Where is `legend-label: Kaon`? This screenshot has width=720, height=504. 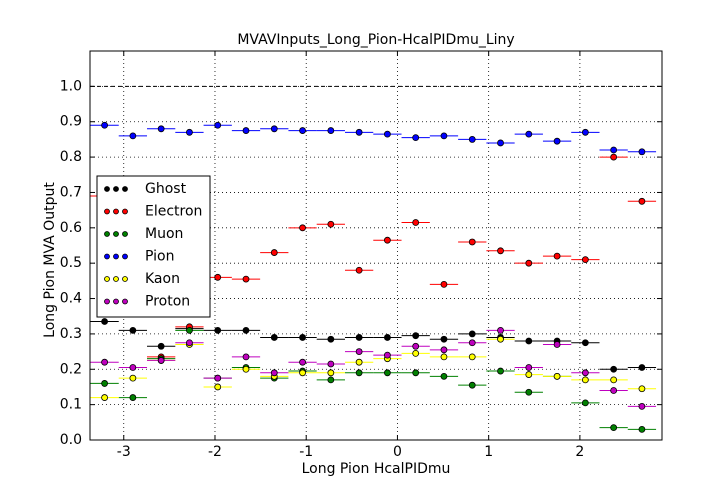
legend-label: Kaon is located at coordinates (162, 279).